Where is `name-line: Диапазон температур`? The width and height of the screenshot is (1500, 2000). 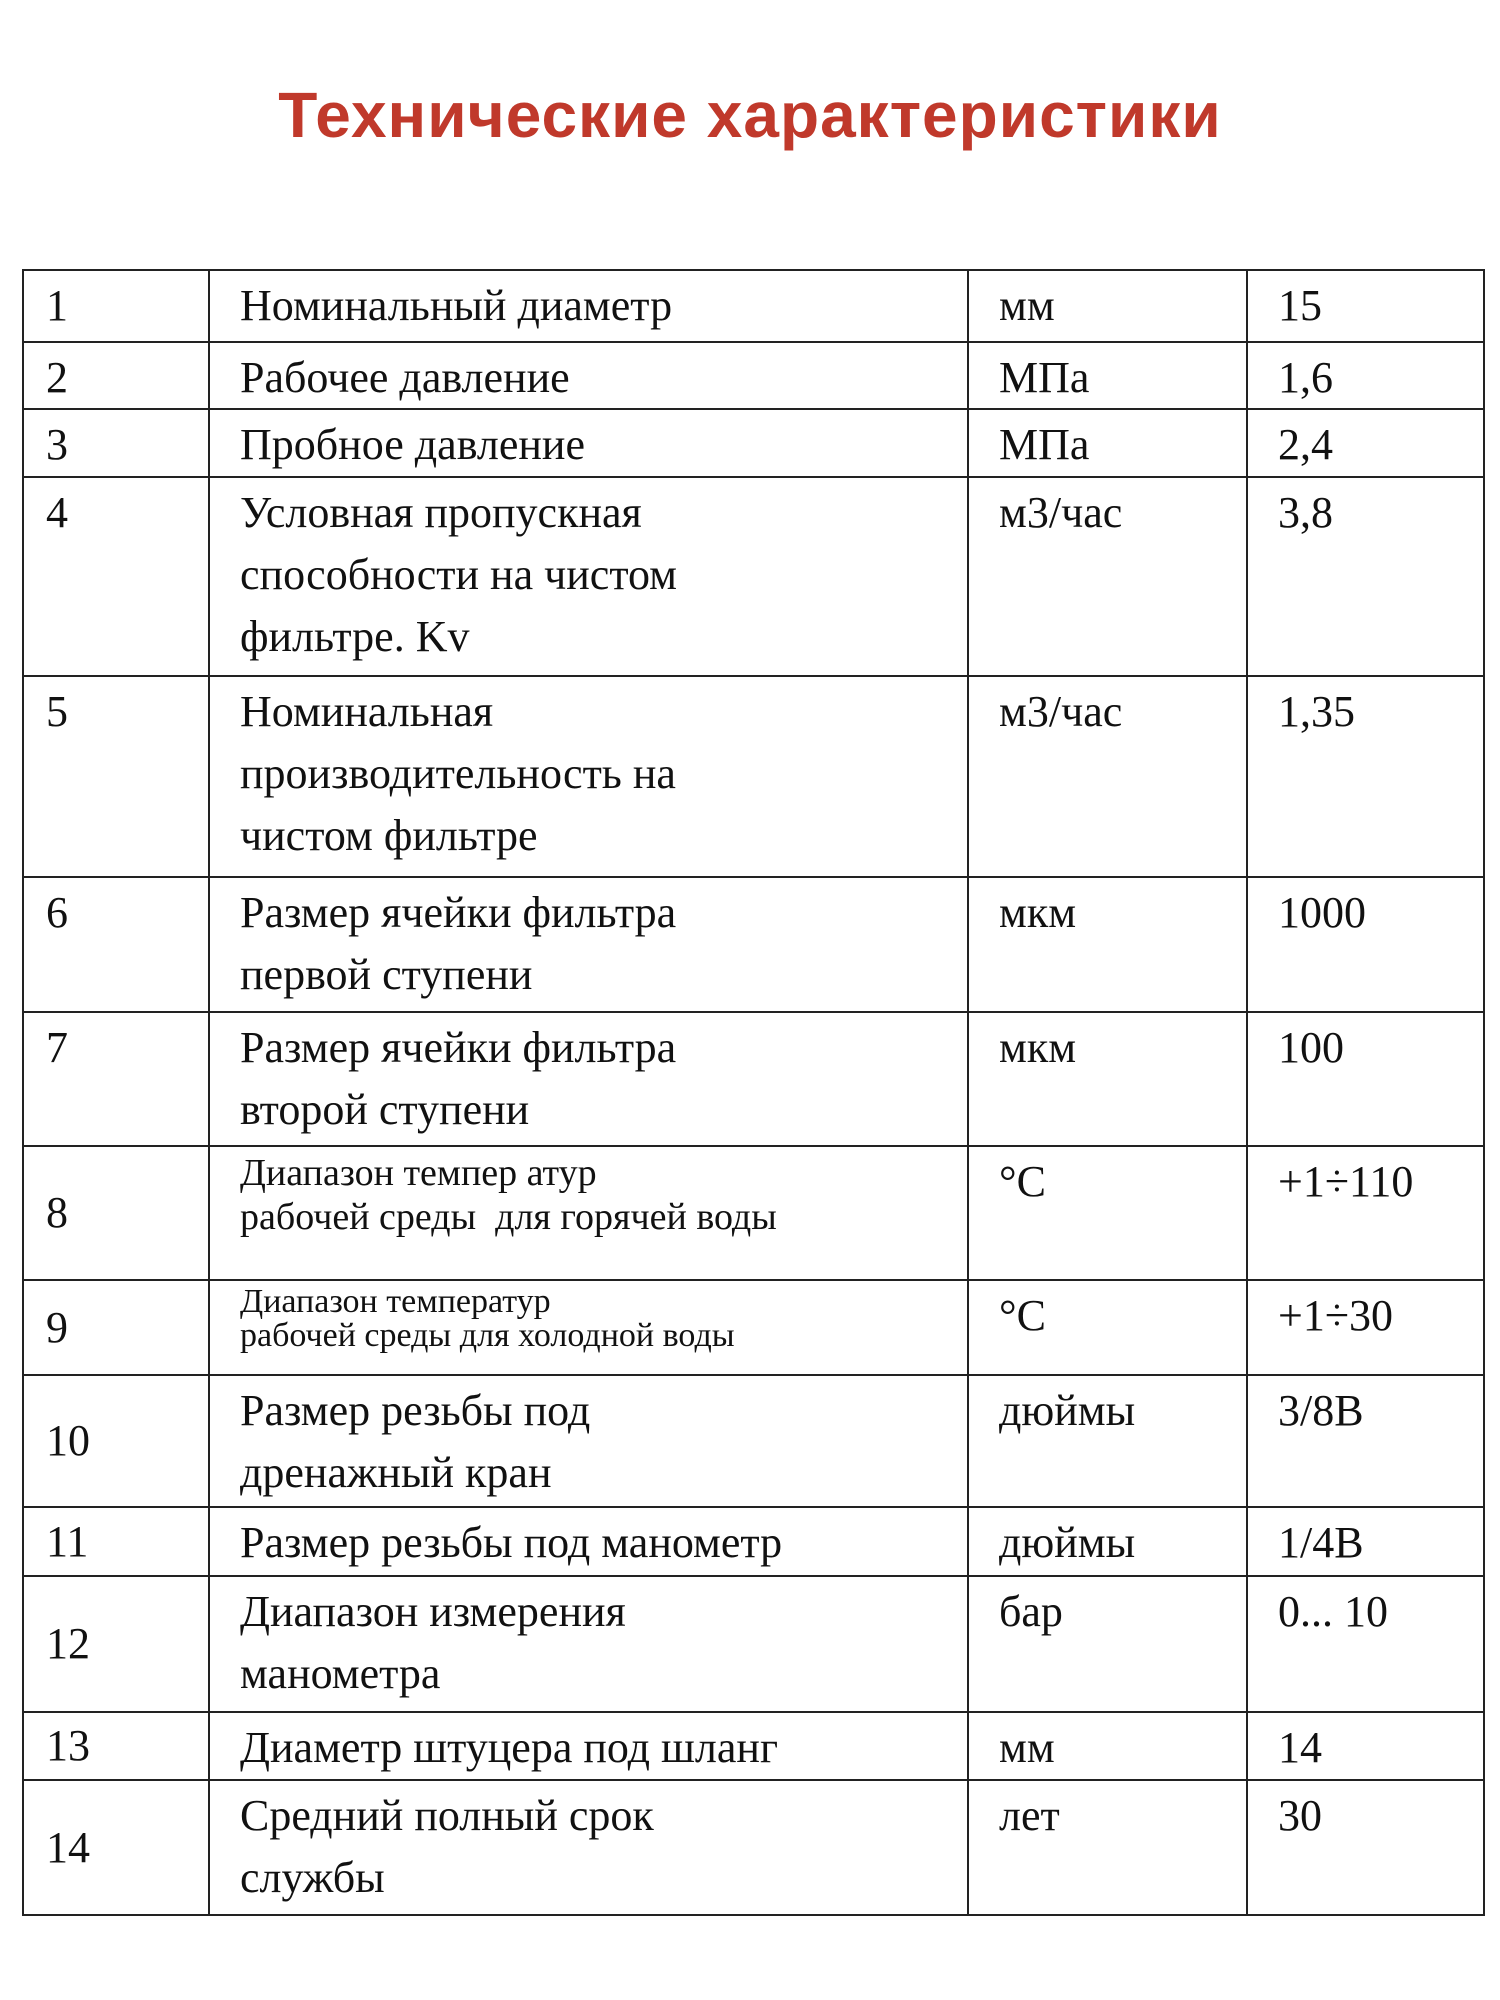 name-line: Диапазон температур is located at coordinates (395, 1301).